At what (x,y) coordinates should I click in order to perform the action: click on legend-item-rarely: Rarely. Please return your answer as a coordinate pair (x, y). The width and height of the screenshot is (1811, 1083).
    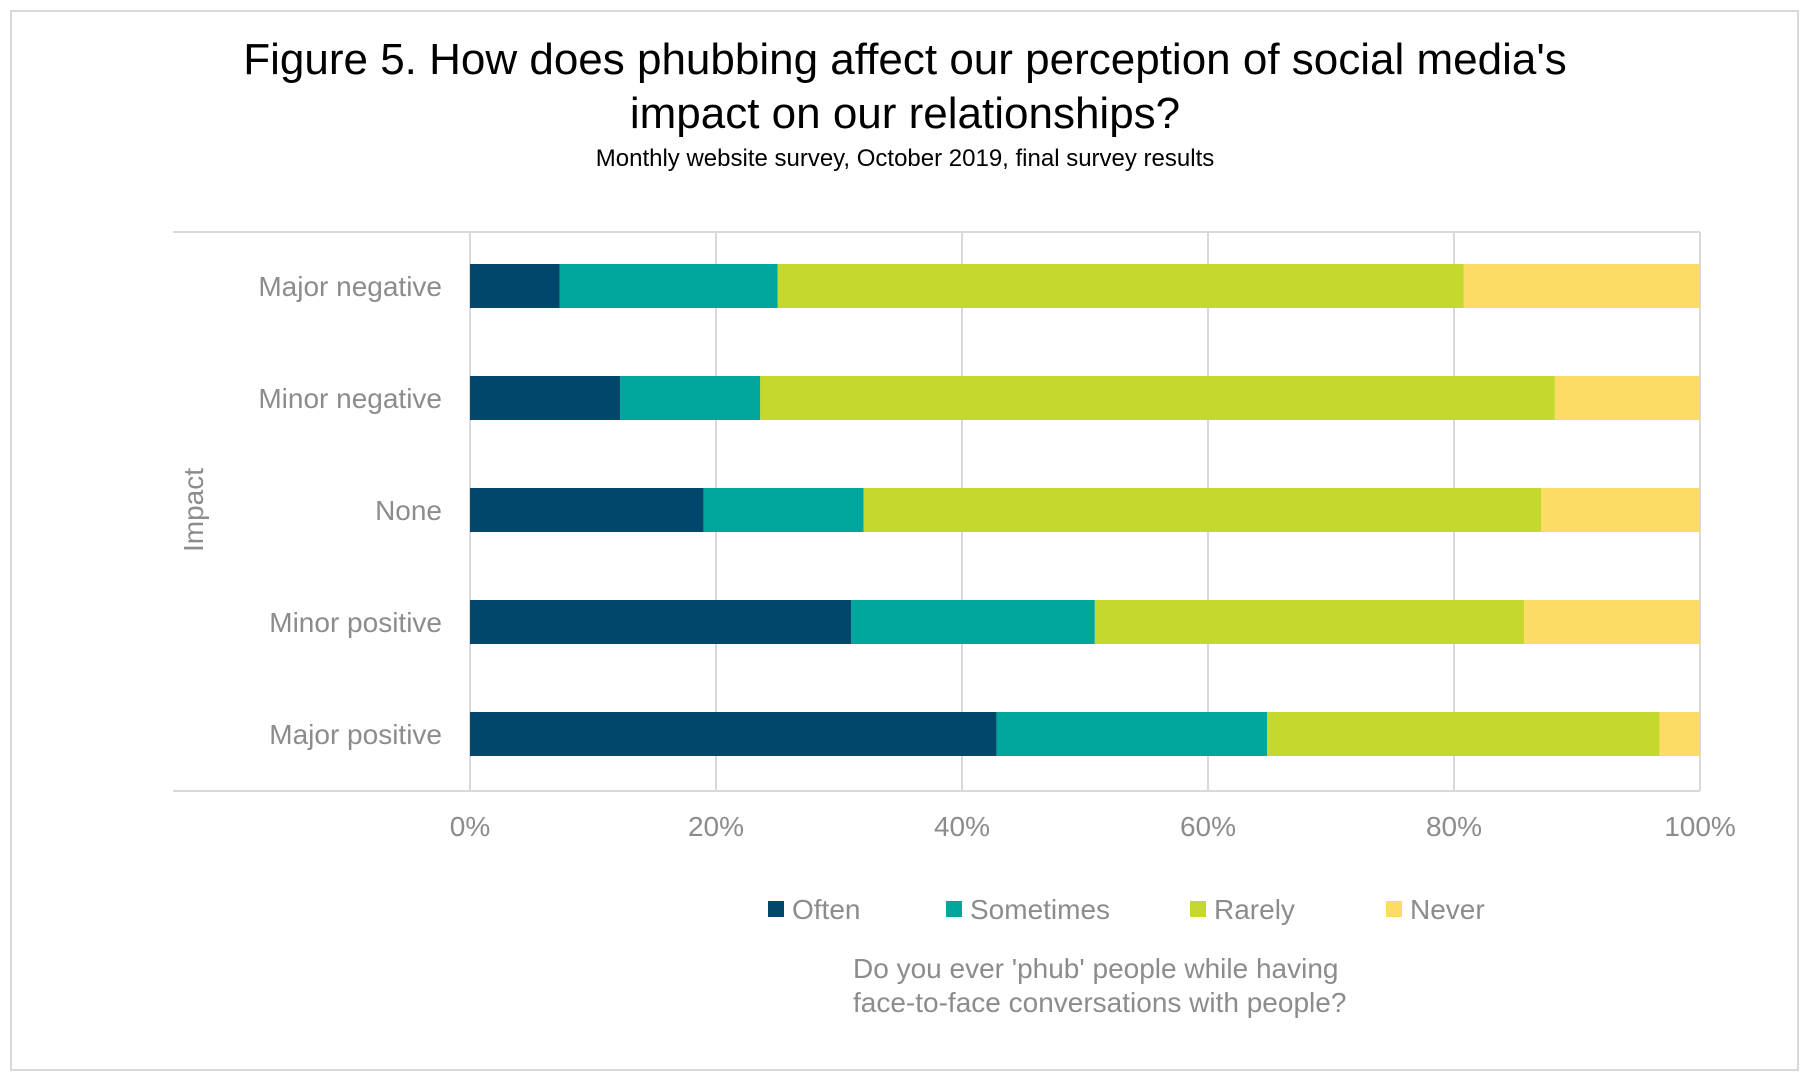
    Looking at the image, I should click on (1242, 909).